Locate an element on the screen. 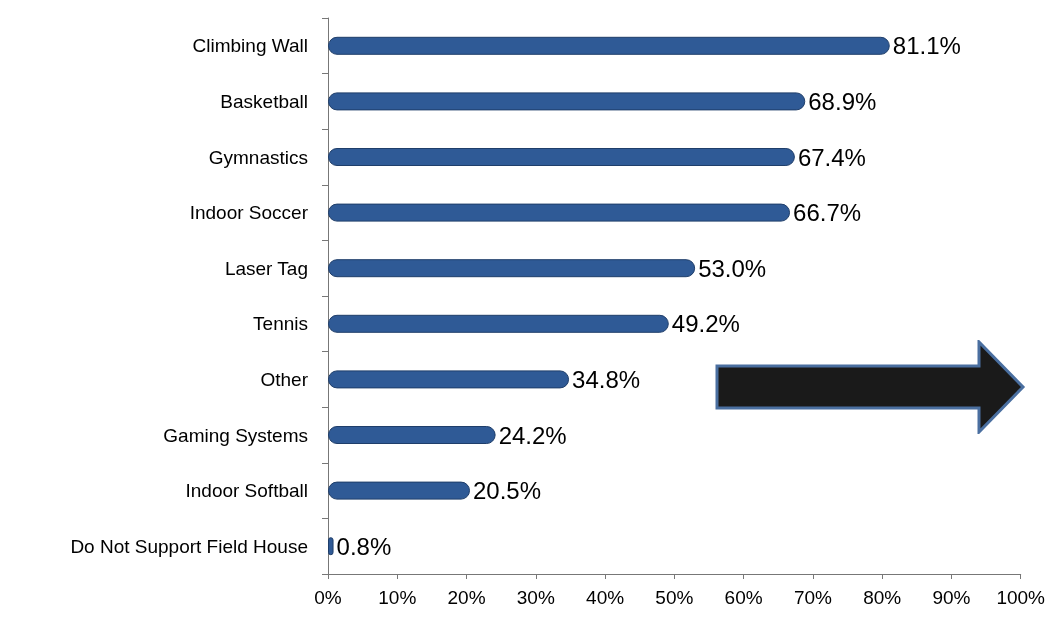 This screenshot has width=1056, height=624. y-tick-label: Tennis is located at coordinates (280, 324).